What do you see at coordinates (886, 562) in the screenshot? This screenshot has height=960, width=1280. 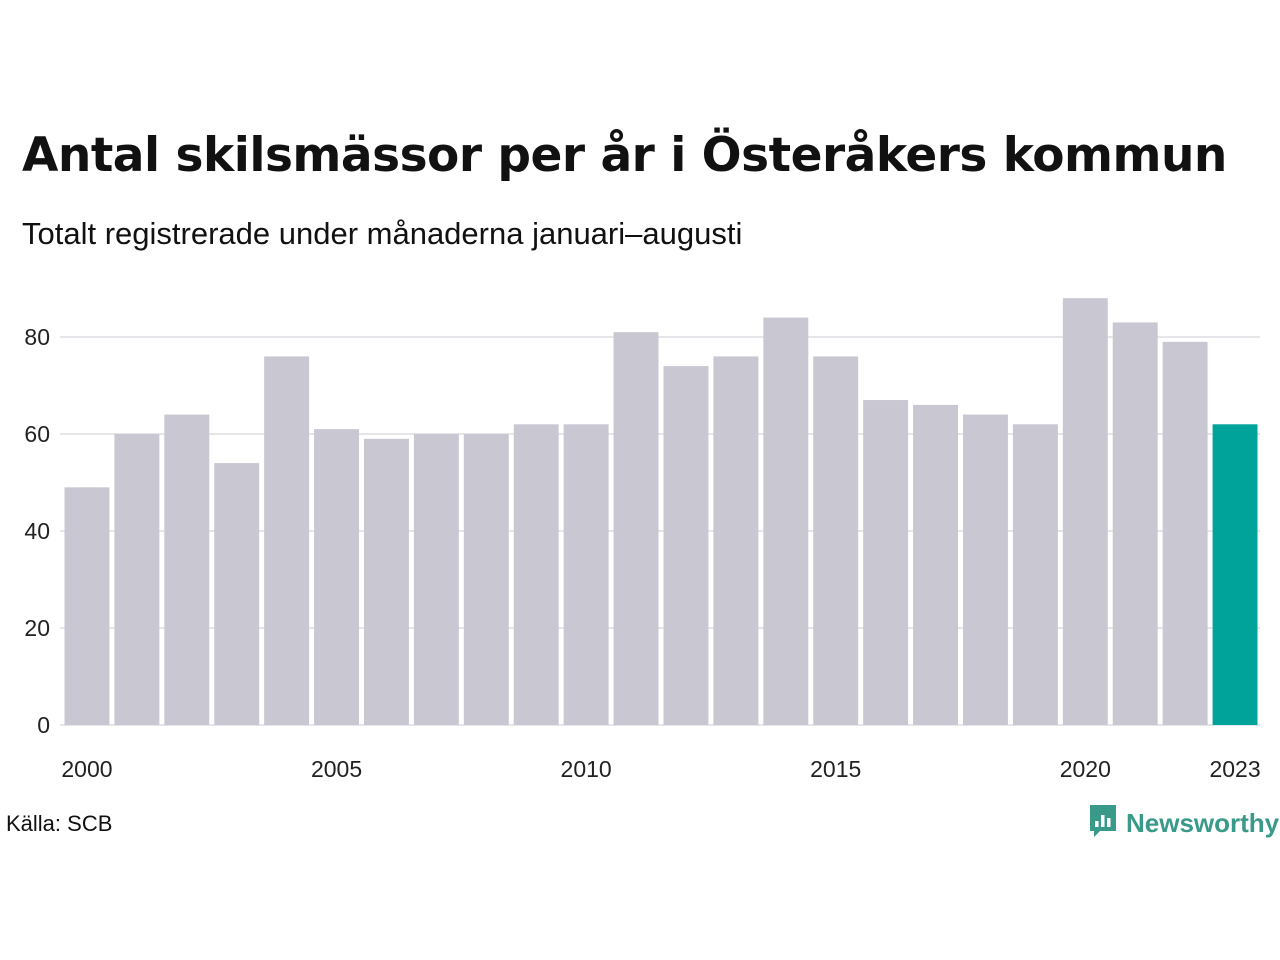 I see `bar-2016` at bounding box center [886, 562].